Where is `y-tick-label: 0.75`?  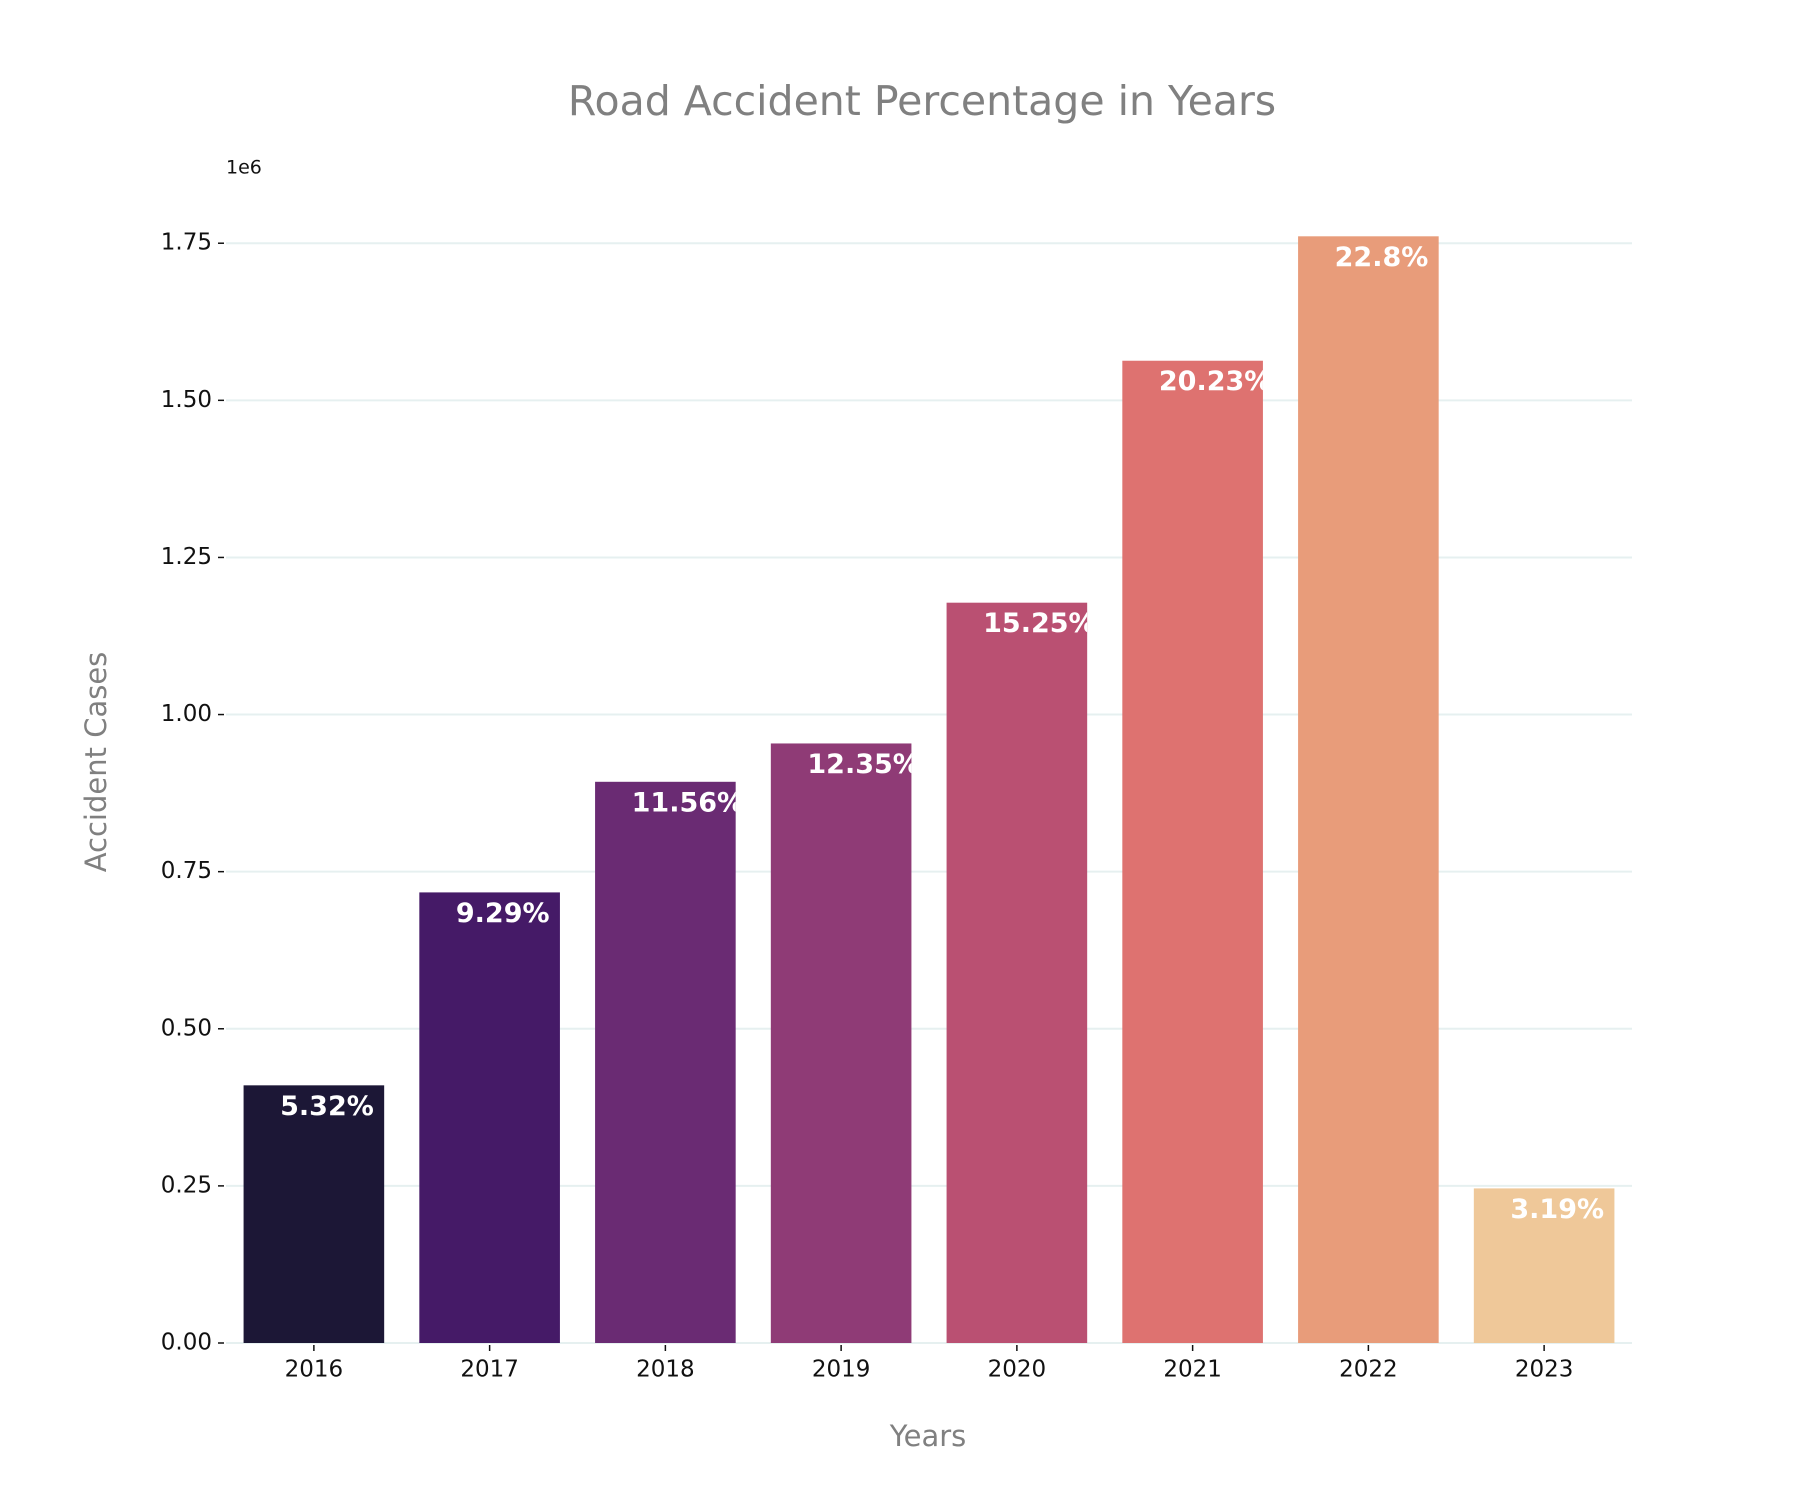 y-tick-label: 0.75 is located at coordinates (186, 871).